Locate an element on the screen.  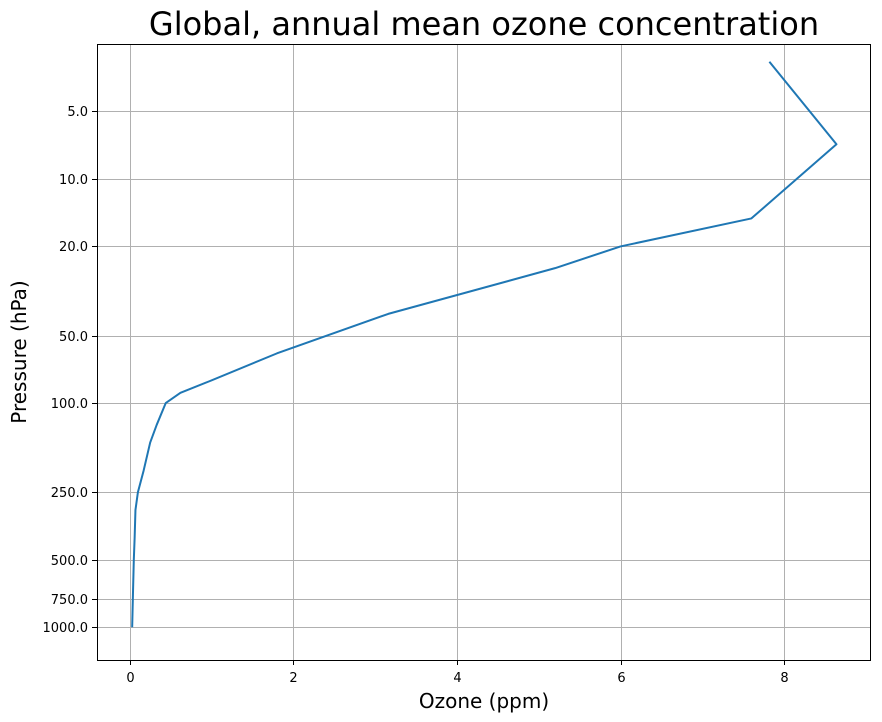
x-axis-label: Ozone (ppm) is located at coordinates (484, 701).